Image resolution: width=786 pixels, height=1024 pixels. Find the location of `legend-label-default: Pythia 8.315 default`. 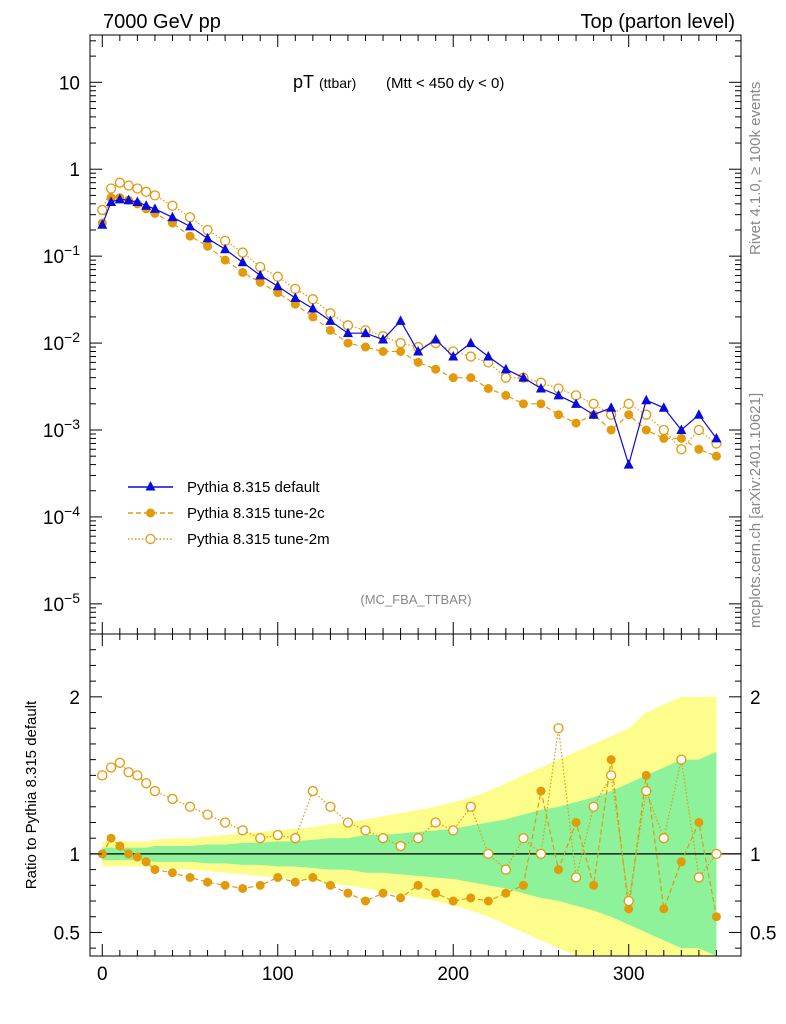

legend-label-default: Pythia 8.315 default is located at coordinates (253, 487).